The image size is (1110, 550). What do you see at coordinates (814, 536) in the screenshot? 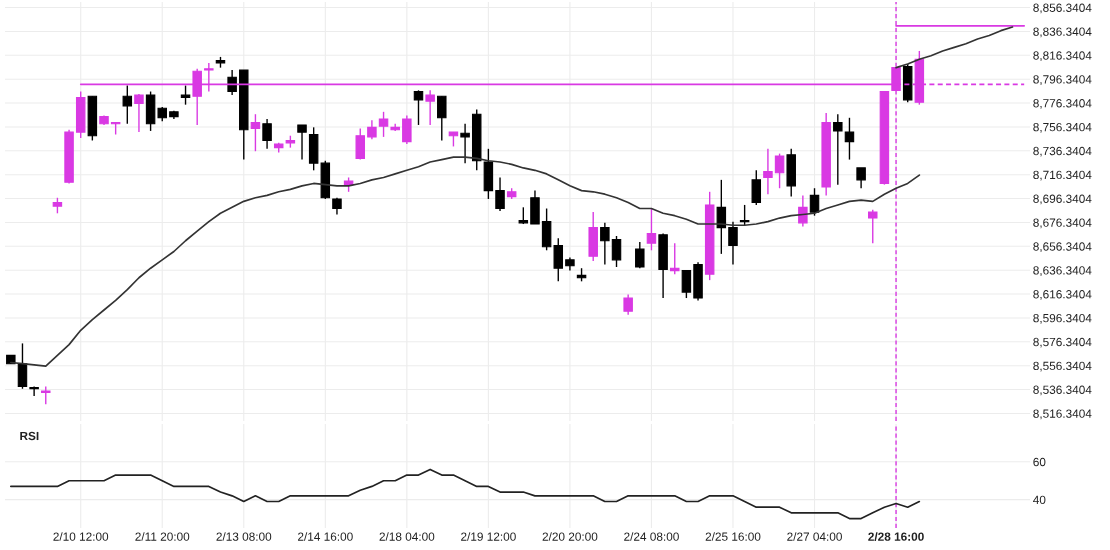
I see `x-tick-label: 2/27 04:00` at bounding box center [814, 536].